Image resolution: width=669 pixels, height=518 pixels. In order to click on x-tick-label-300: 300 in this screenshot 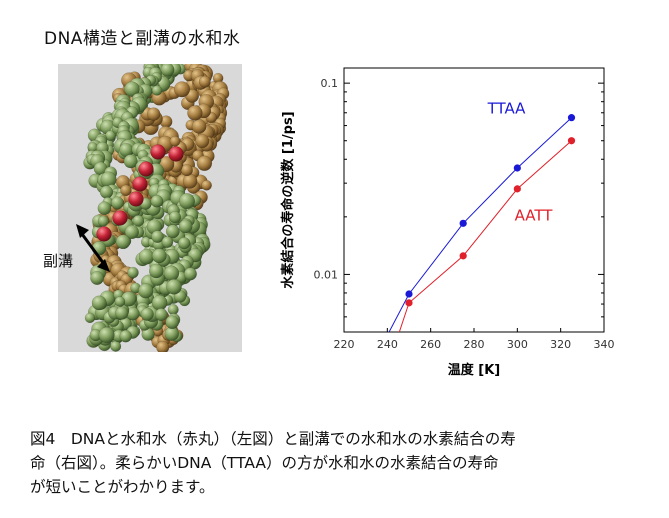, I will do `click(517, 344)`.